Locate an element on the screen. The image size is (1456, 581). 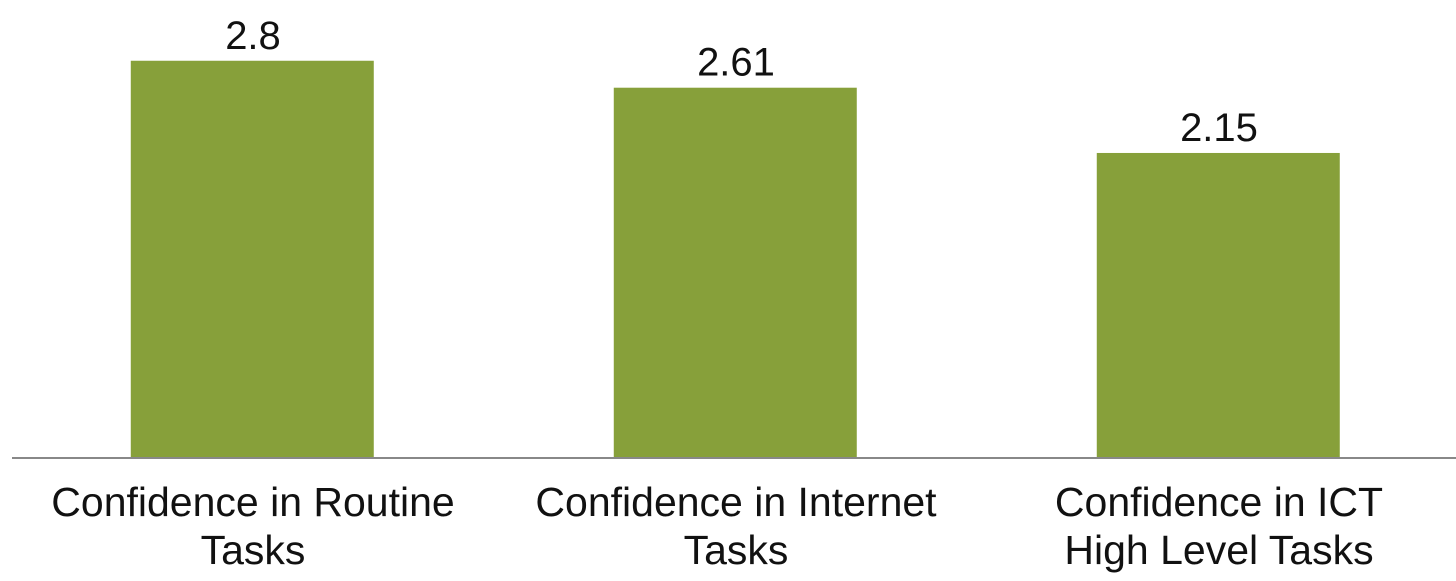
x-tick-label: Confidence in Routine Tasks is located at coordinates (253, 526).